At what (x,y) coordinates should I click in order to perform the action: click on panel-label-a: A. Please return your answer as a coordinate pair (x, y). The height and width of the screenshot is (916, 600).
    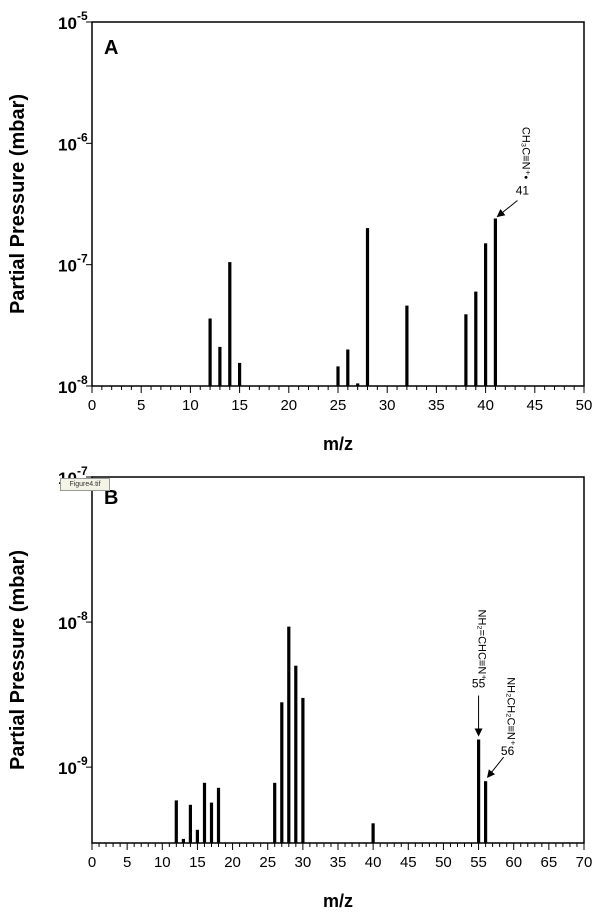
    Looking at the image, I should click on (111, 48).